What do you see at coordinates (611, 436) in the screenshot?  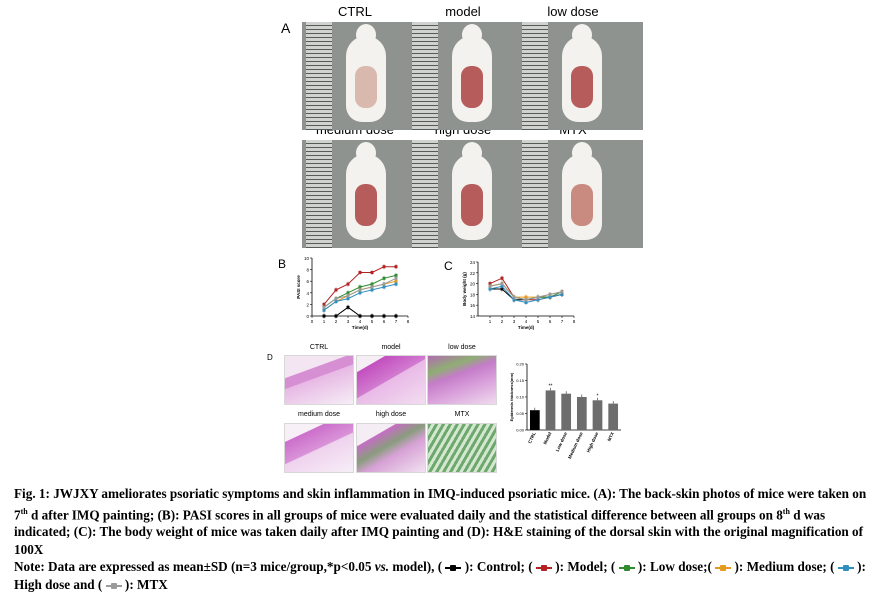 I see `category-label: MTX` at bounding box center [611, 436].